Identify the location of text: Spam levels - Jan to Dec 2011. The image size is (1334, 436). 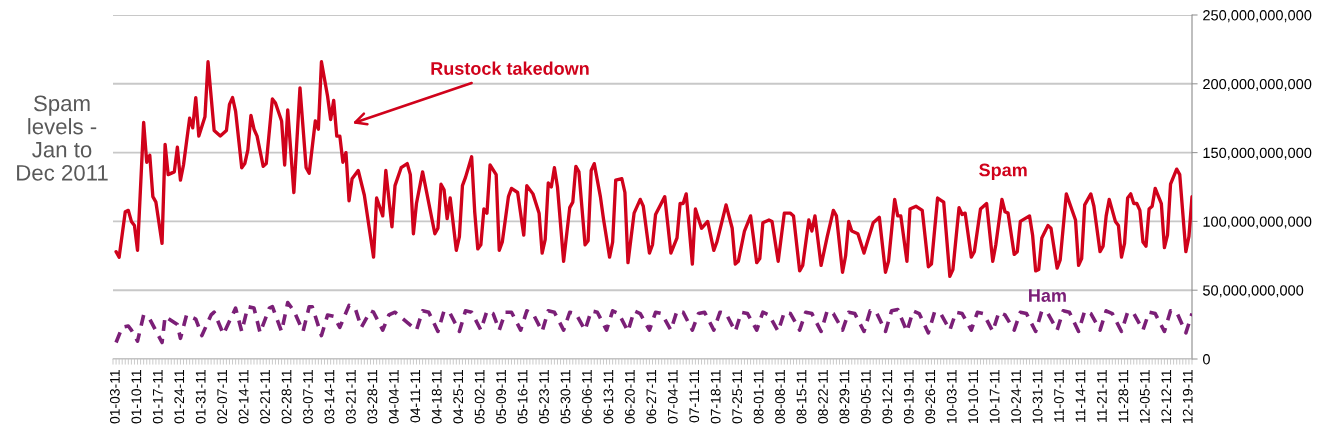
(62, 138).